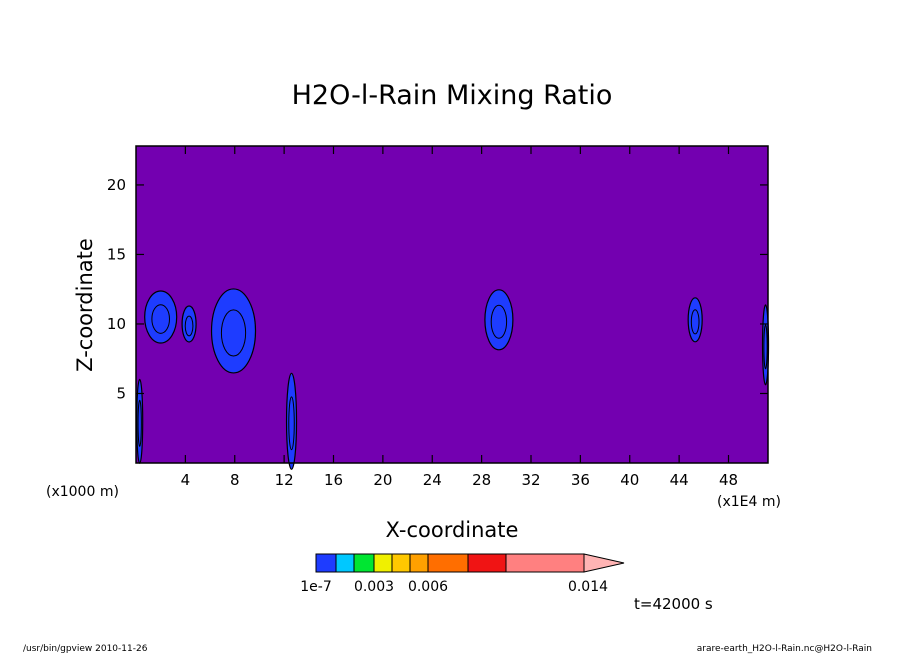 The width and height of the screenshot is (904, 654). I want to click on colorbar-label: 1e-7, so click(315, 587).